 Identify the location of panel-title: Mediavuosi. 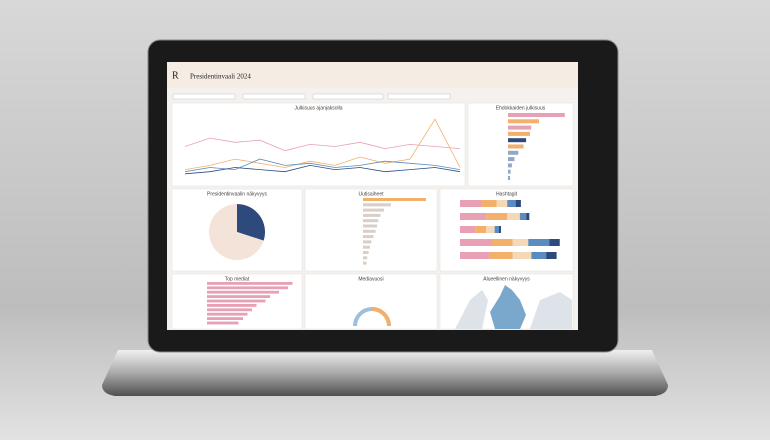
(370, 279).